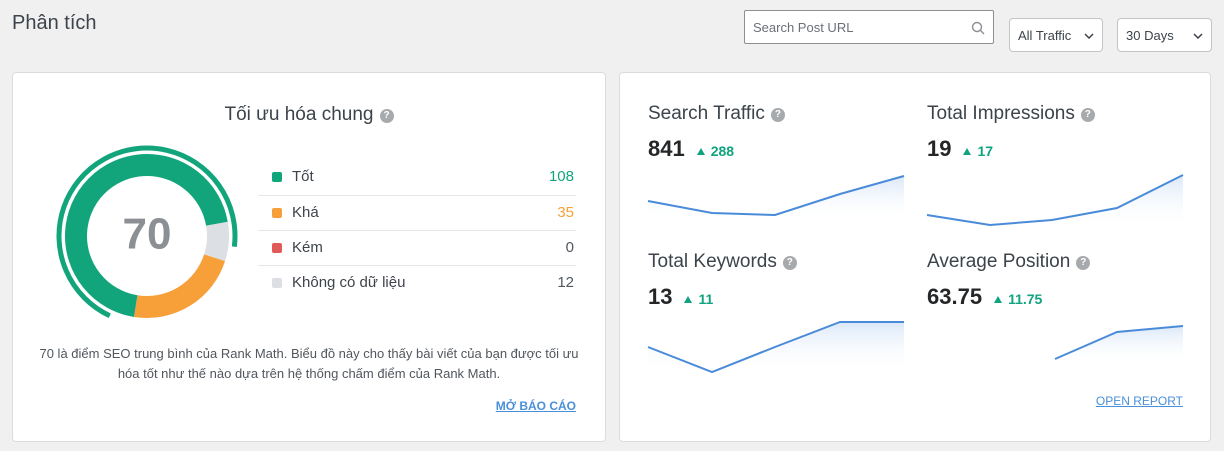 The height and width of the screenshot is (451, 1224). Describe the element at coordinates (1001, 113) in the screenshot. I see `metric-title-text: Total Impressions` at that location.